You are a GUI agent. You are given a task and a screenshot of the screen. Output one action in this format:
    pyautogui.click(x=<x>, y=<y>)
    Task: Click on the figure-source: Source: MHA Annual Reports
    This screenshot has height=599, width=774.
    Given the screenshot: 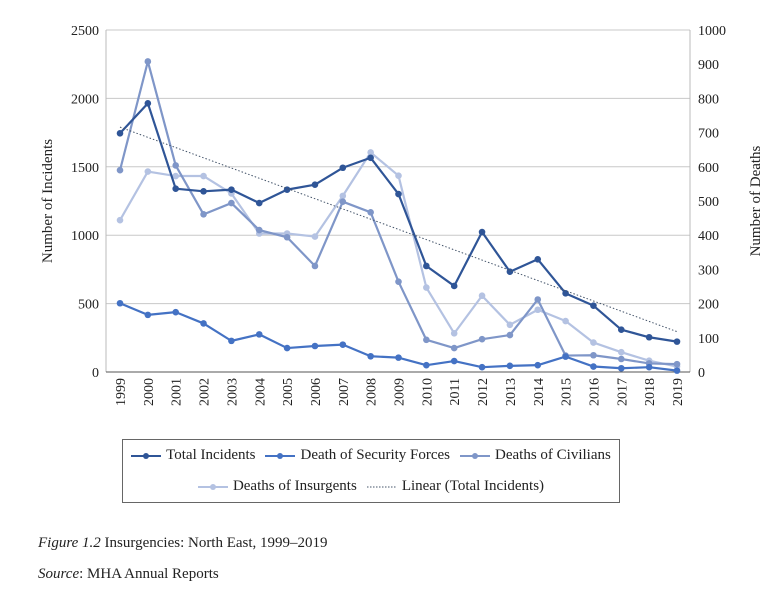 What is the action you would take?
    pyautogui.click(x=128, y=574)
    